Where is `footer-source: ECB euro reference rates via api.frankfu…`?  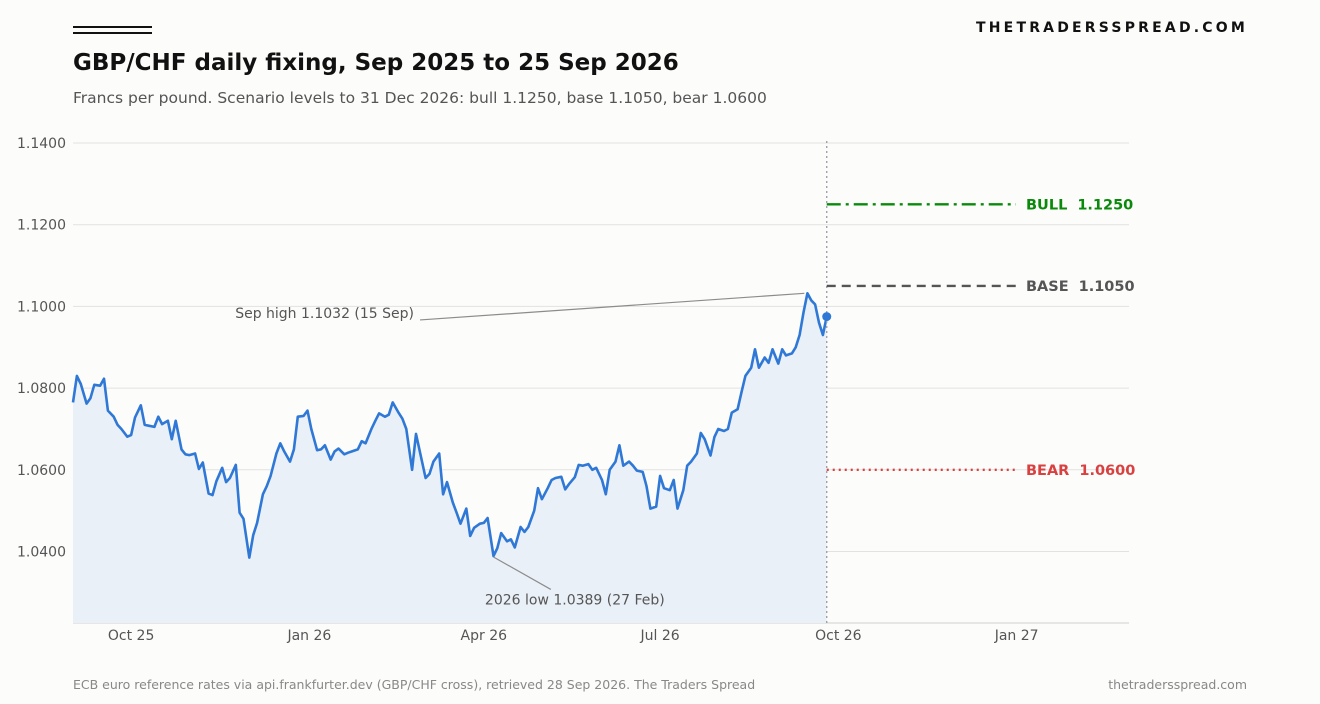 footer-source: ECB euro reference rates via api.frankfu… is located at coordinates (414, 684).